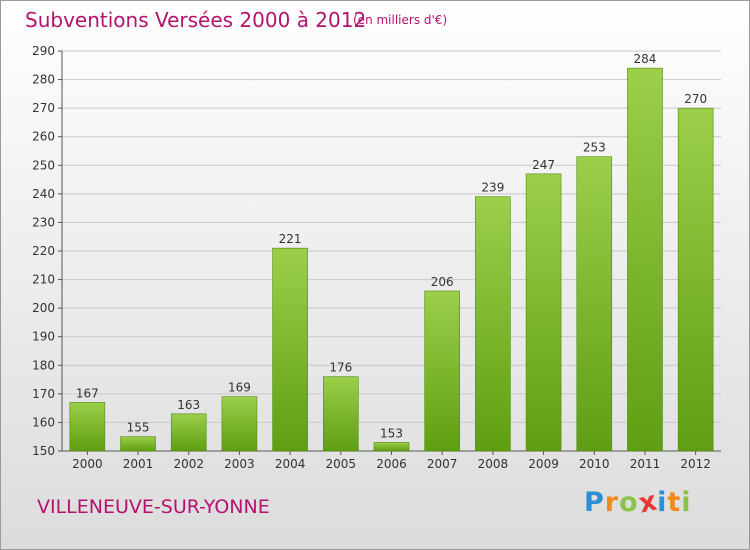  I want to click on y-tick-label: 200, so click(43, 308).